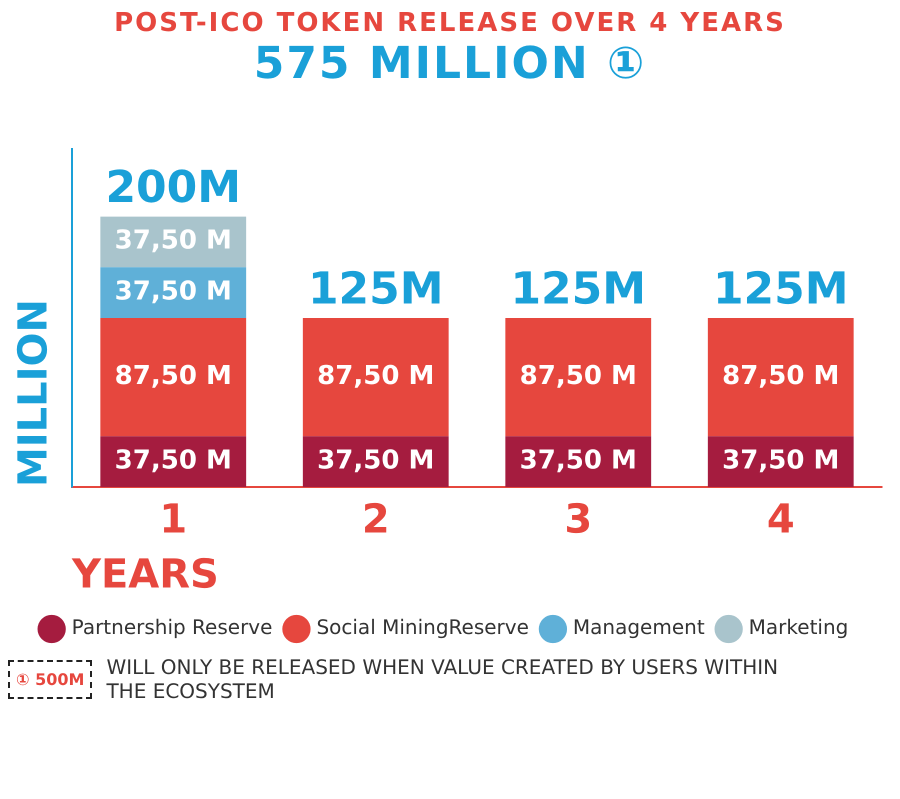 Image resolution: width=900 pixels, height=799 pixels. Describe the element at coordinates (145, 574) in the screenshot. I see `x-axis-title: YEARS` at that location.